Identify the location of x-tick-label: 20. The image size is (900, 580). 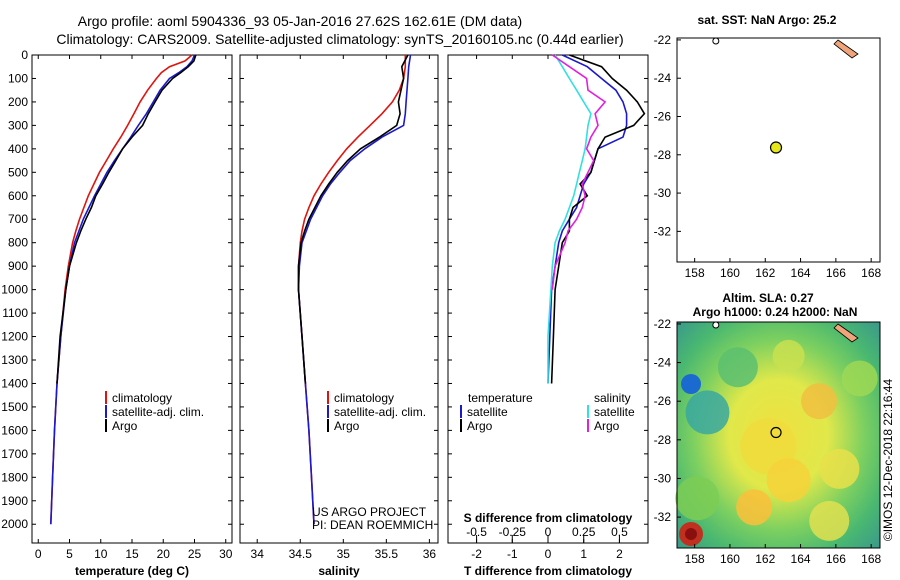
(164, 554).